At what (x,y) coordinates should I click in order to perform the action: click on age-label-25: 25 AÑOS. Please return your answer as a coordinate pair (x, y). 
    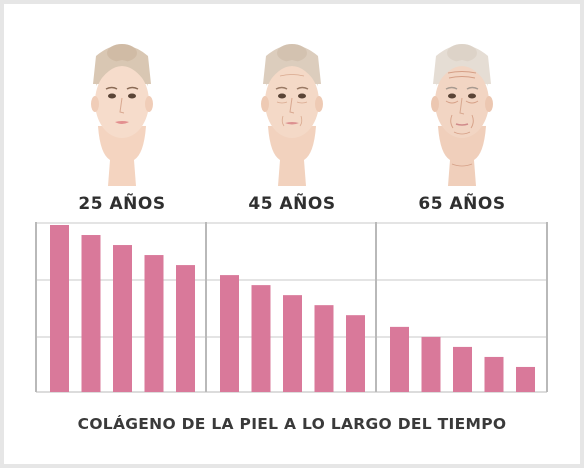
    Looking at the image, I should click on (122, 204).